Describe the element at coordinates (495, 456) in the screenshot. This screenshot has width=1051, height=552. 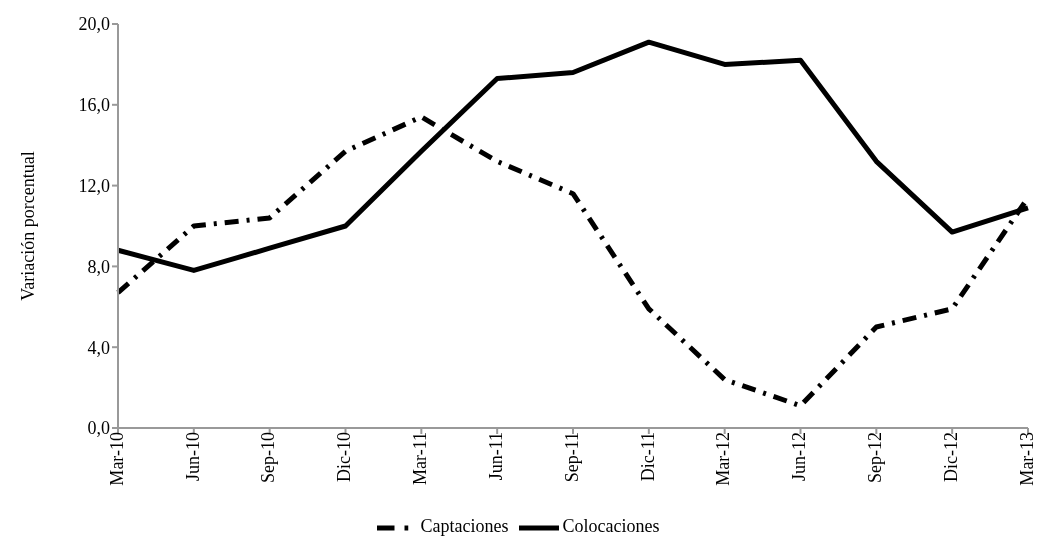
I see `x-tick-label: Jun-11` at that location.